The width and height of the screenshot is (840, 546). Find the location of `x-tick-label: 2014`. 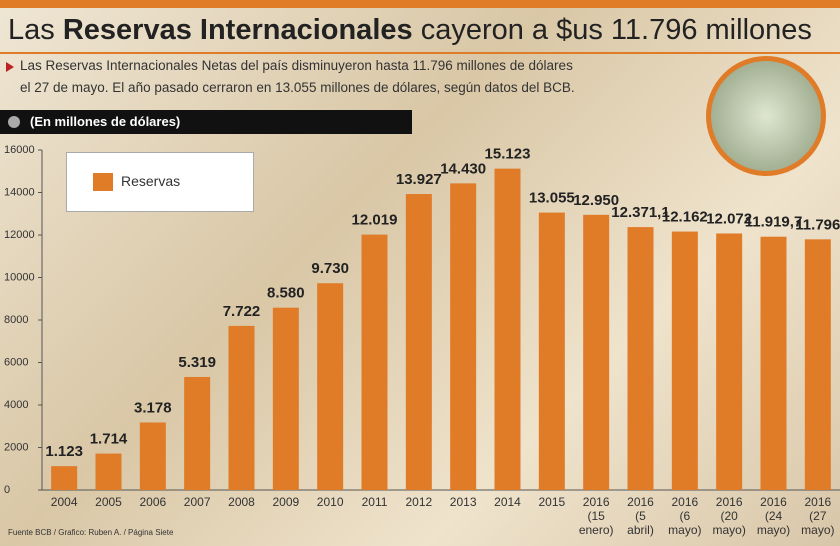

x-tick-label: 2014 is located at coordinates (507, 502).